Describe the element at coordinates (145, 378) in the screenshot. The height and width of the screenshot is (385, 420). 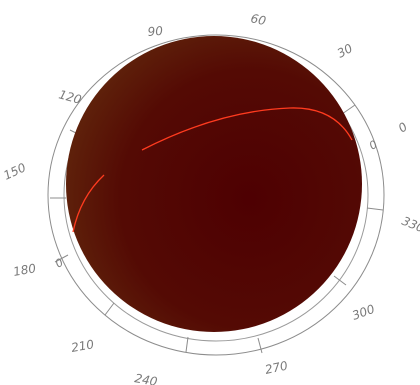
I see `azimuth-label-240: 240` at that location.